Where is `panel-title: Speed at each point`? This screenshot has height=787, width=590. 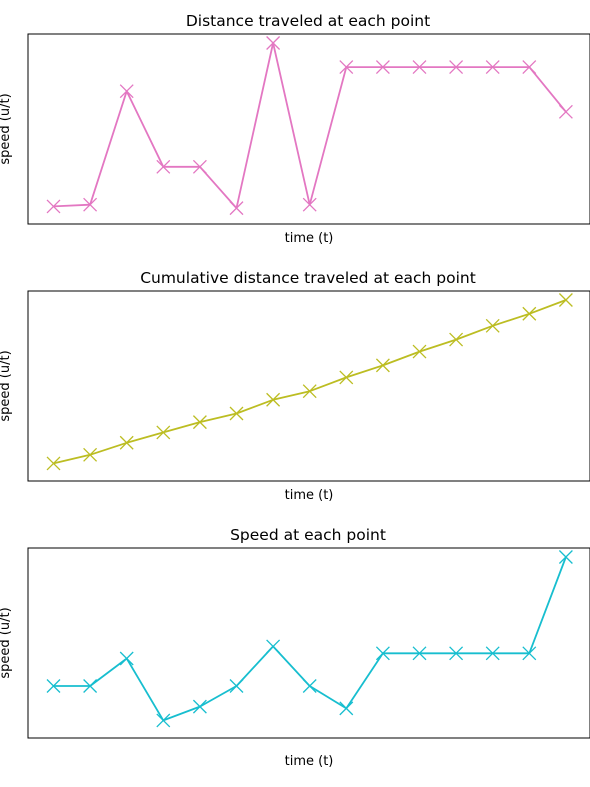 panel-title: Speed at each point is located at coordinates (308, 535).